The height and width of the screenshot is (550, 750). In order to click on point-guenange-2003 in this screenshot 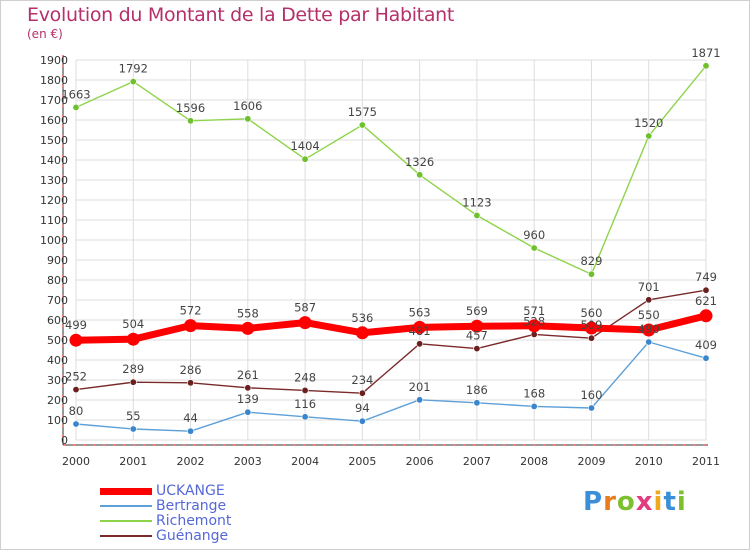, I will do `click(248, 388)`.